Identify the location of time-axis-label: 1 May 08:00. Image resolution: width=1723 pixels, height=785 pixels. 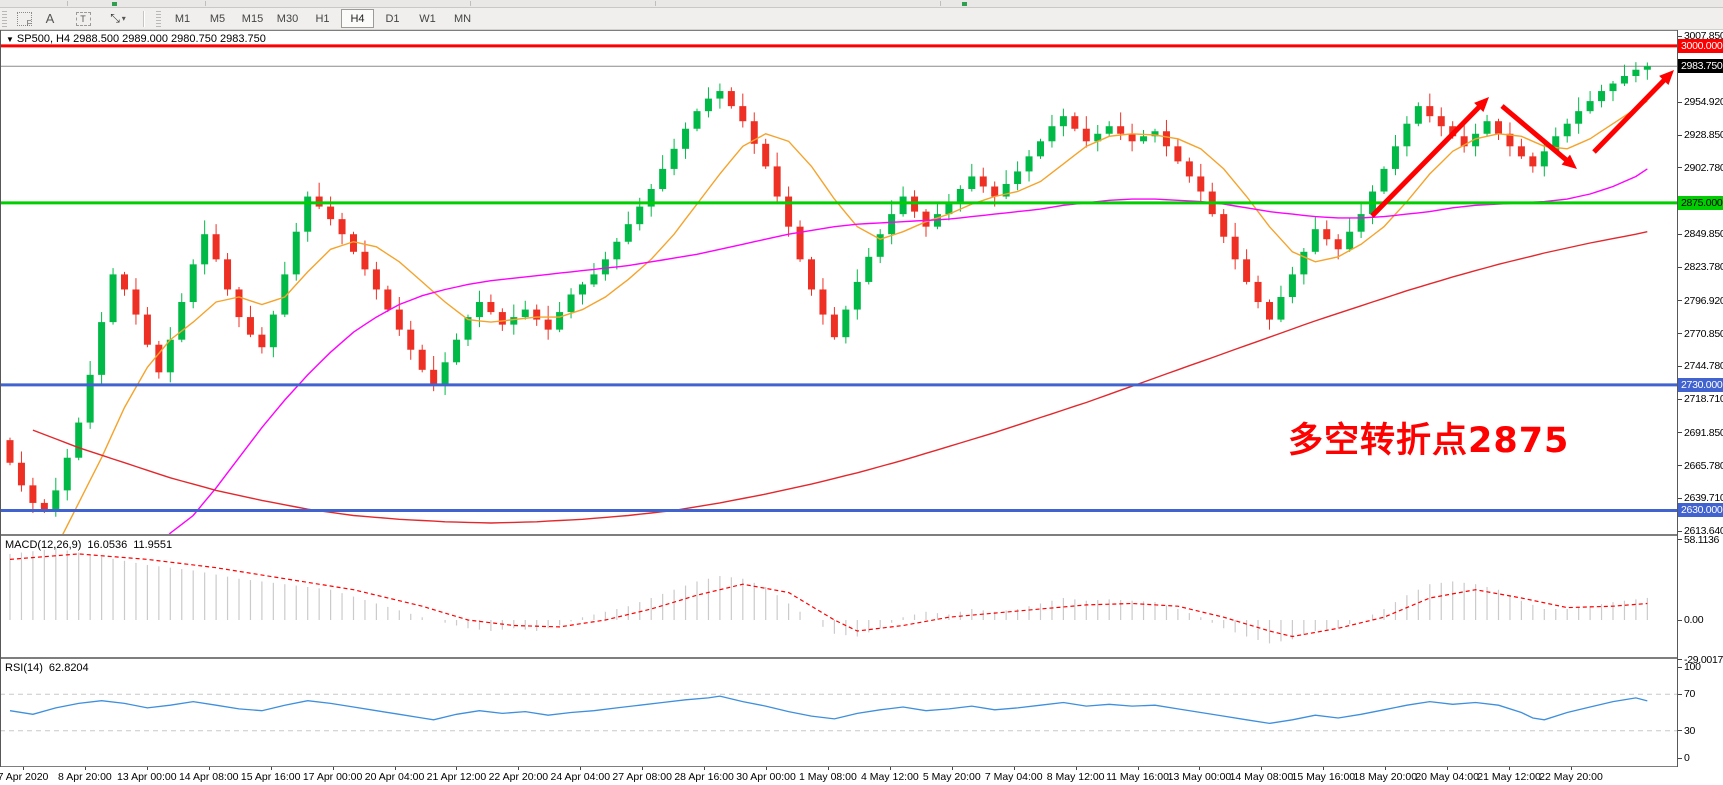
(828, 777).